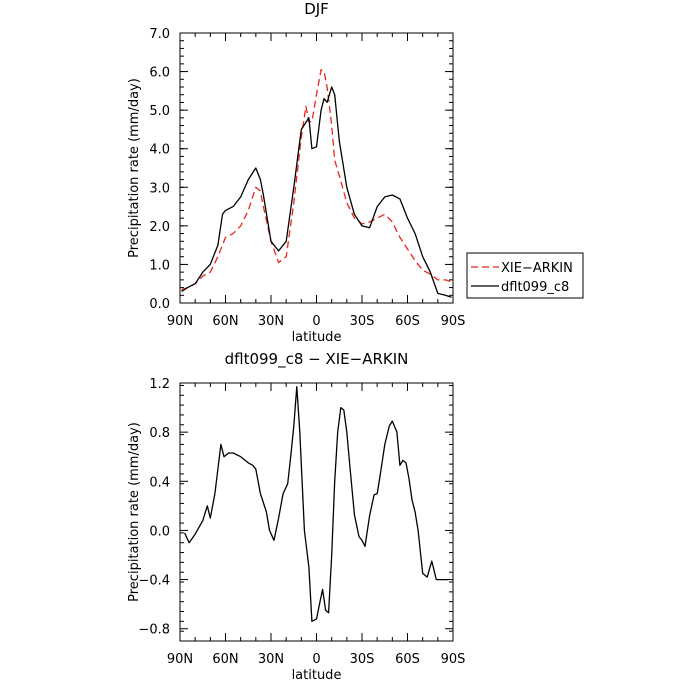 This screenshot has height=700, width=700. Describe the element at coordinates (317, 359) in the screenshot. I see `chart-title: dflt099_c8 − XIE−ARKIN` at that location.